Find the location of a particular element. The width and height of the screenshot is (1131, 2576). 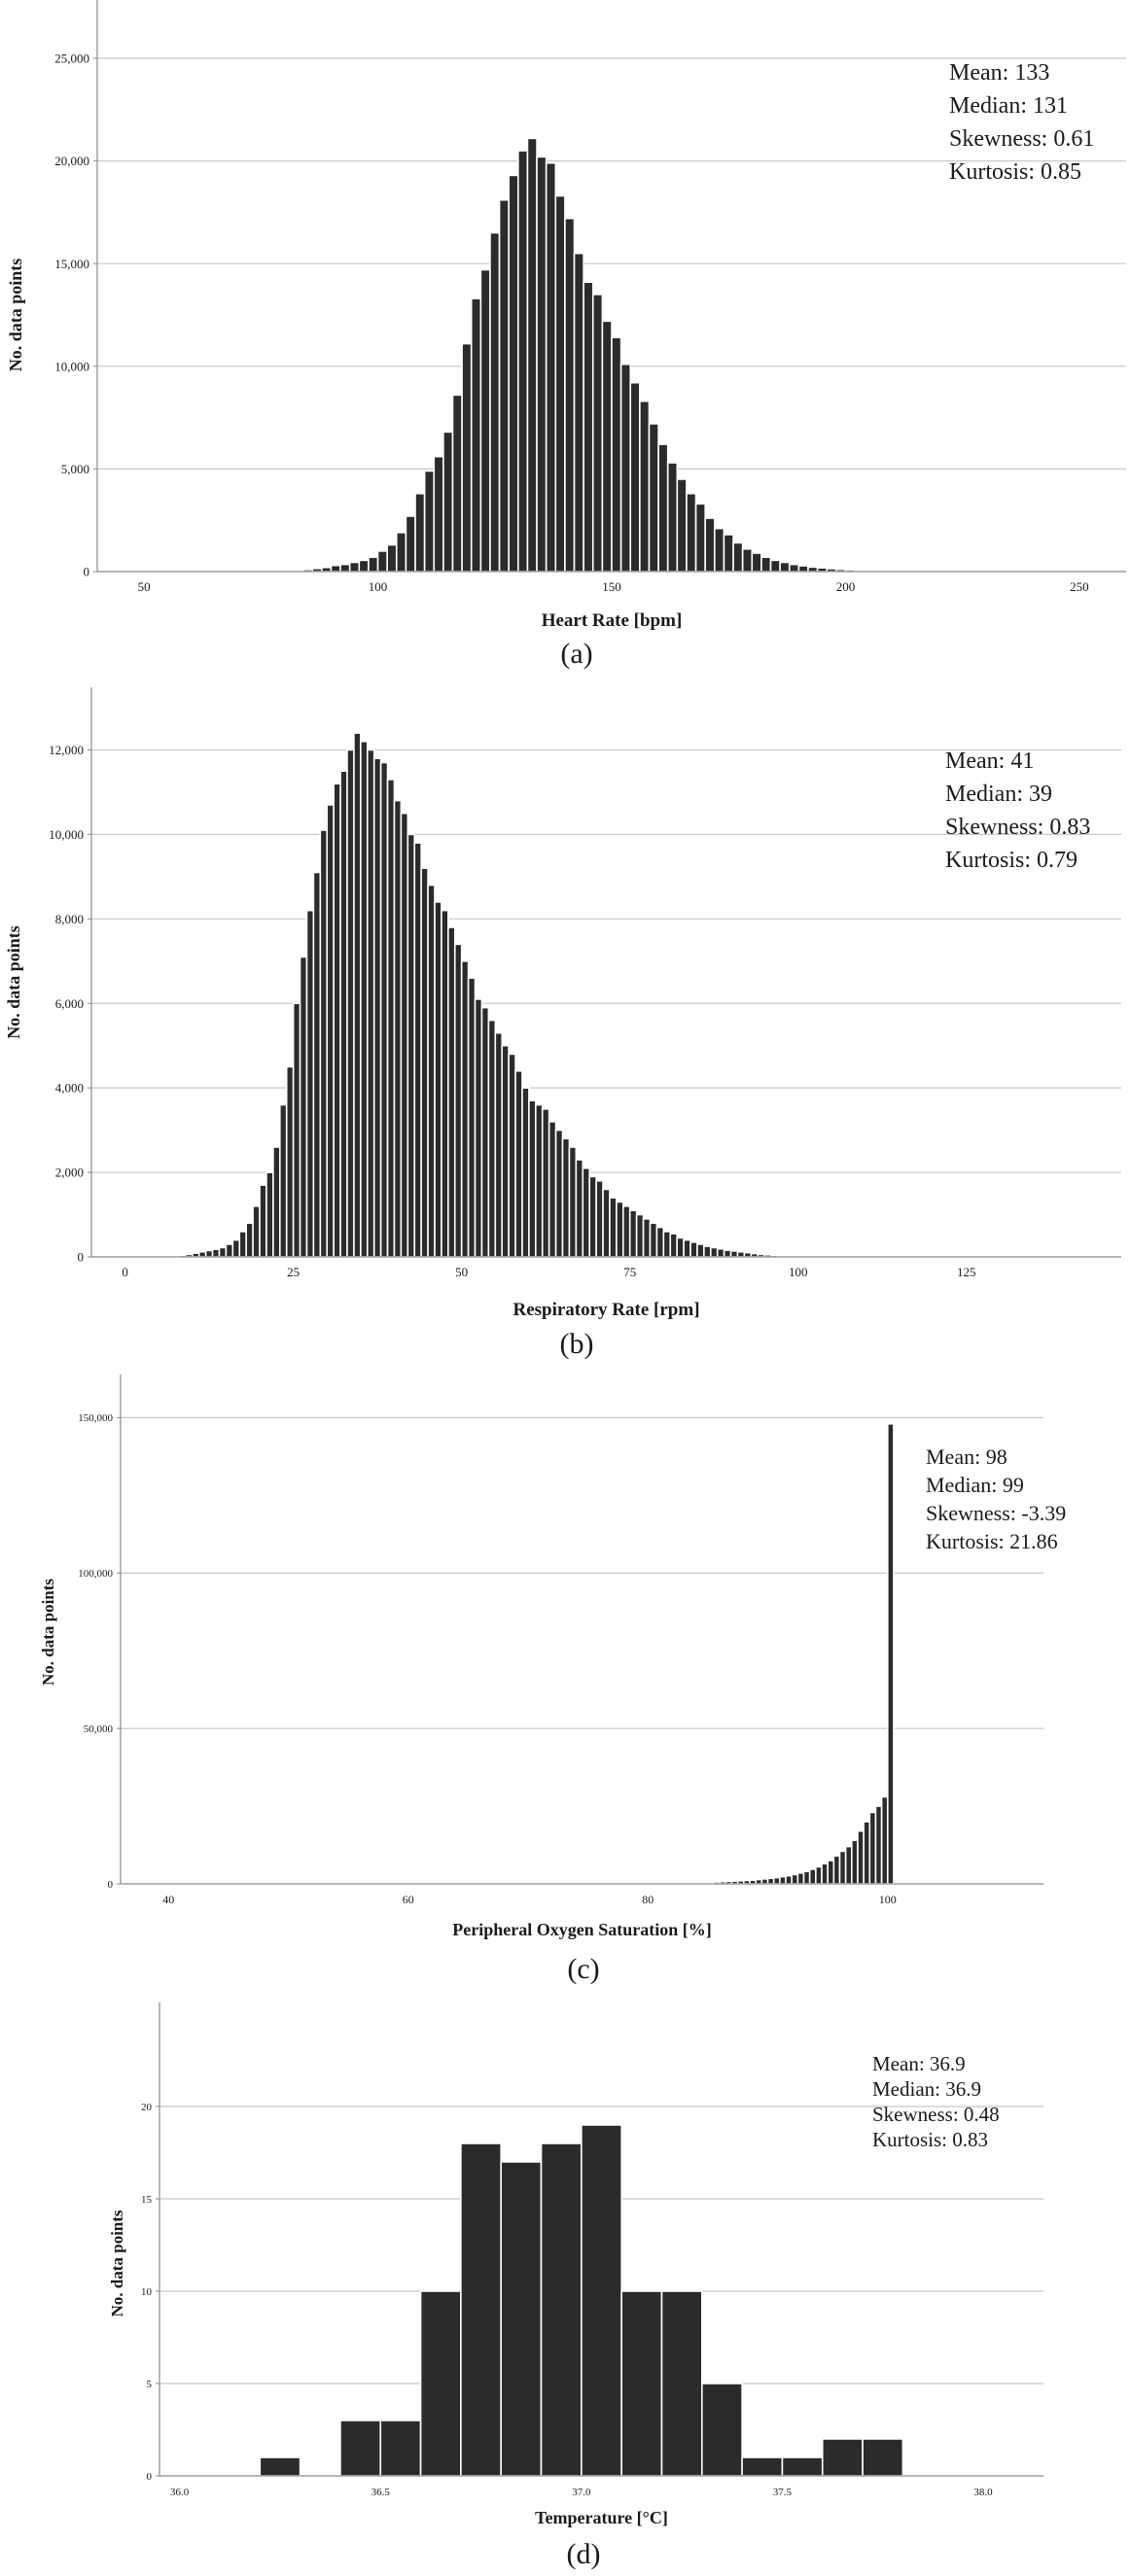

x-tick-label: 40 is located at coordinates (168, 1899).